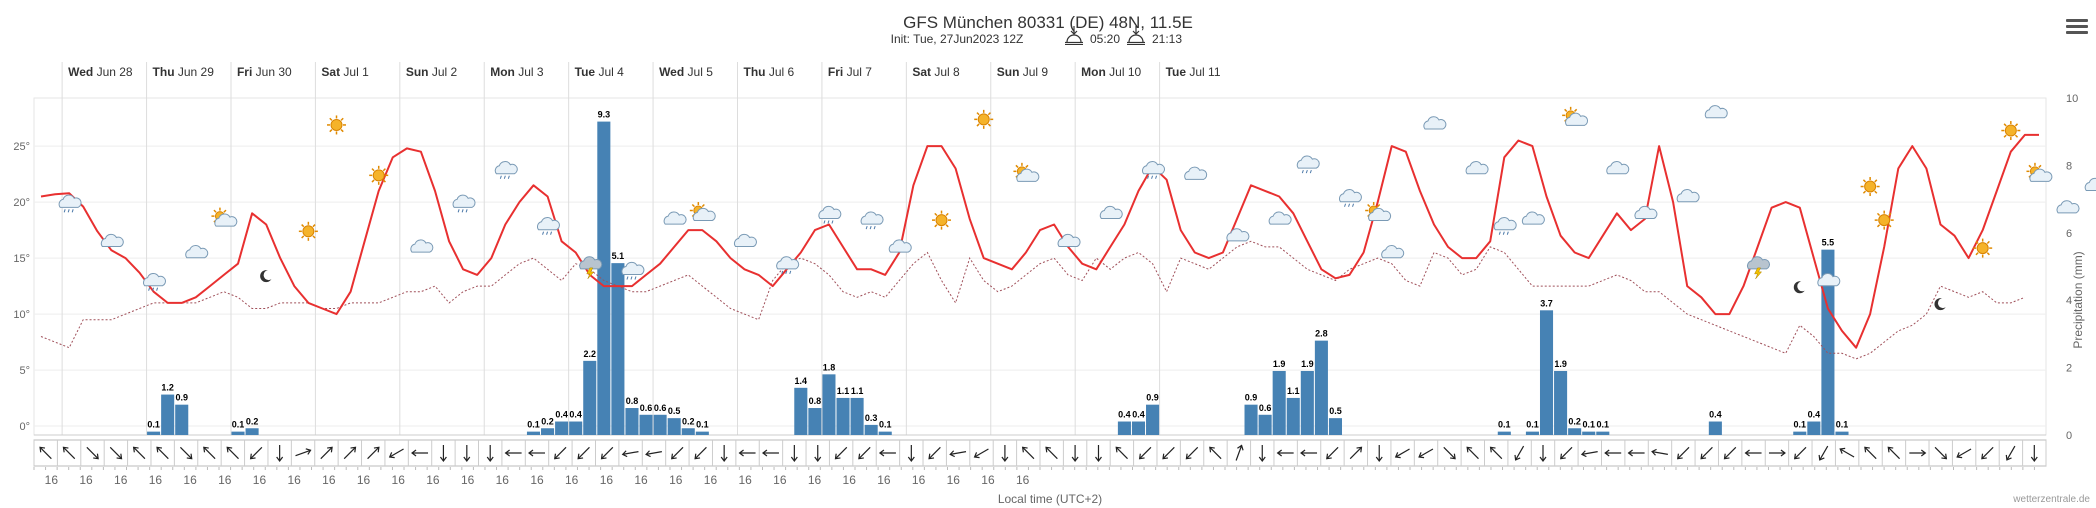  What do you see at coordinates (2077, 26) in the screenshot?
I see `hamburger-menu-icon` at bounding box center [2077, 26].